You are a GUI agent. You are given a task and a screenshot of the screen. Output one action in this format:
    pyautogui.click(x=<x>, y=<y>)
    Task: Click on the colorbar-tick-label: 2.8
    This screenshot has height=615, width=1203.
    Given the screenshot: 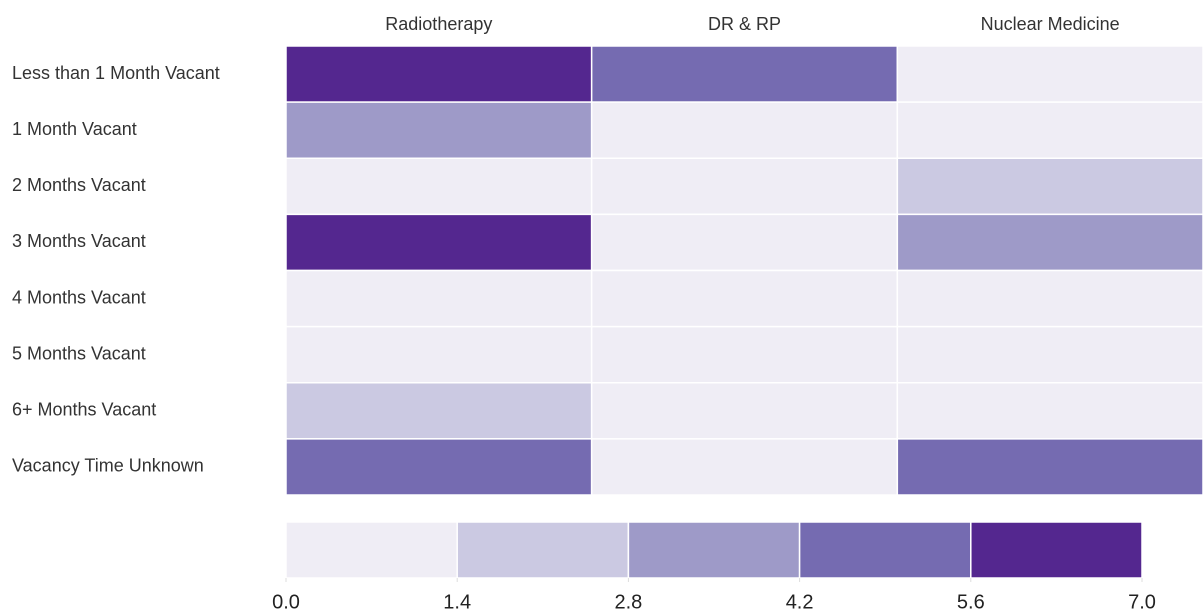 What is the action you would take?
    pyautogui.click(x=628, y=602)
    